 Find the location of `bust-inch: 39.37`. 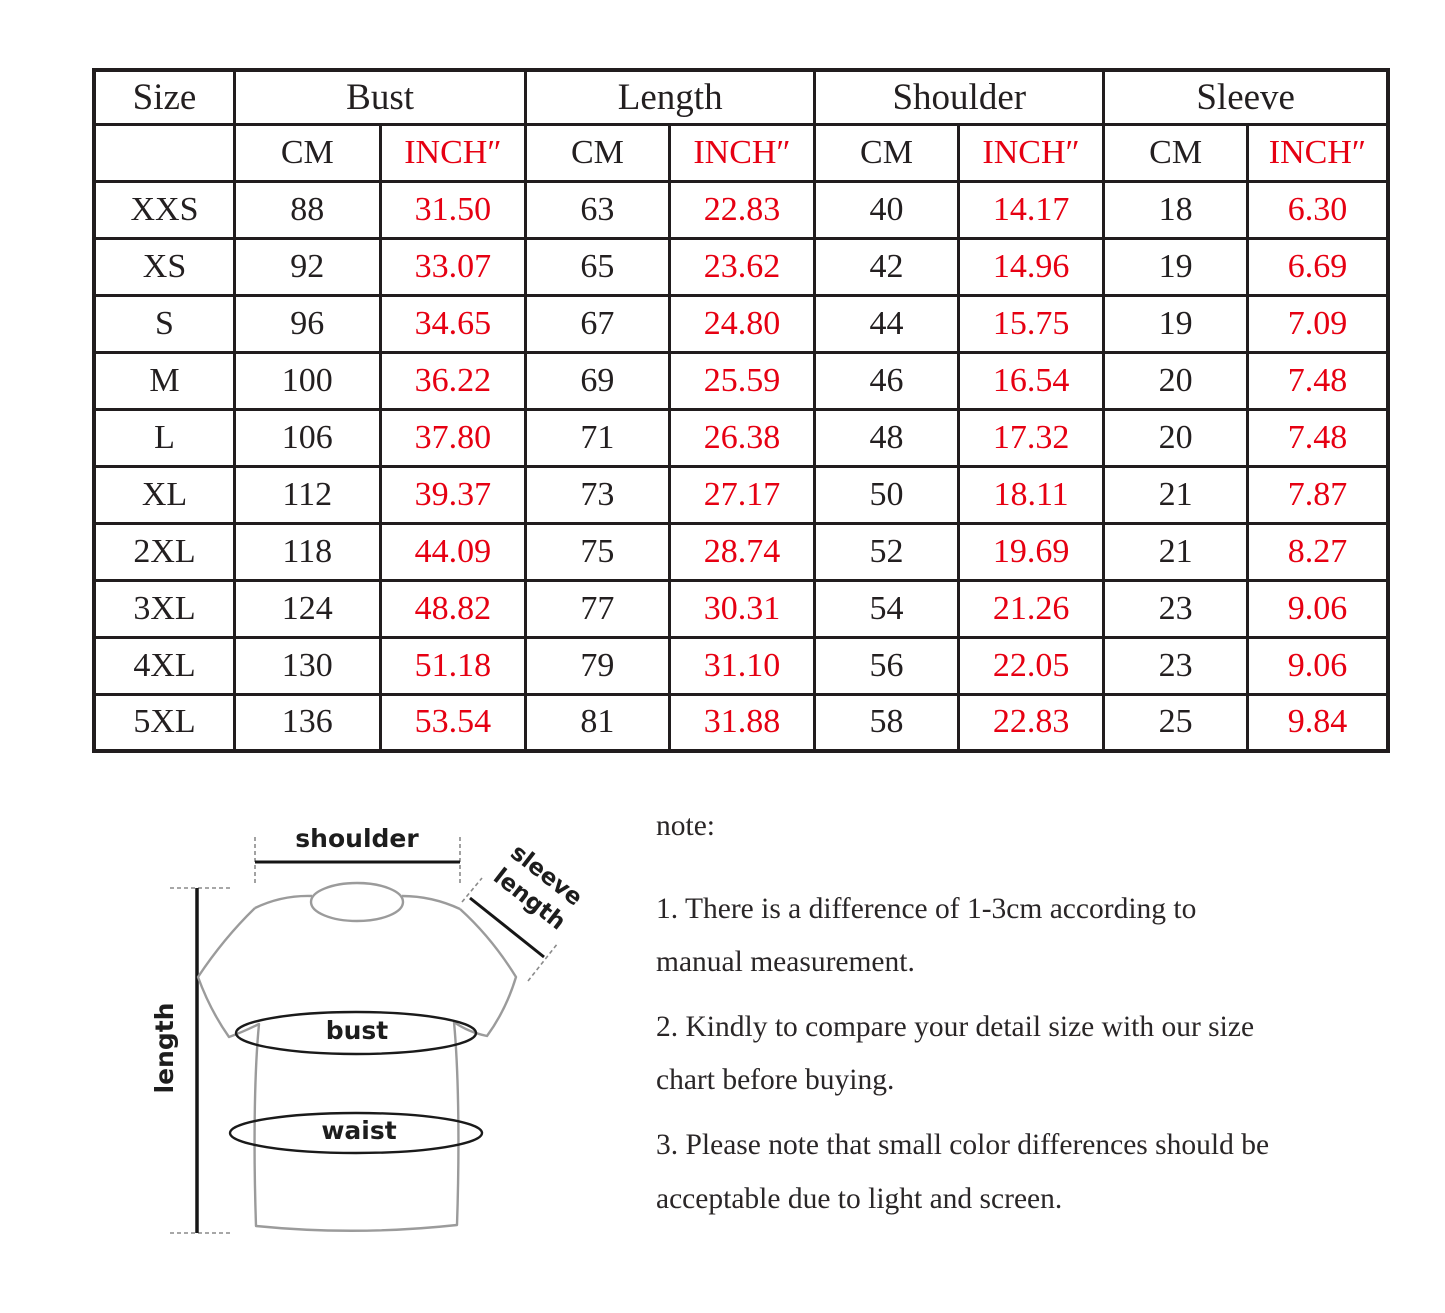

bust-inch: 39.37 is located at coordinates (453, 494).